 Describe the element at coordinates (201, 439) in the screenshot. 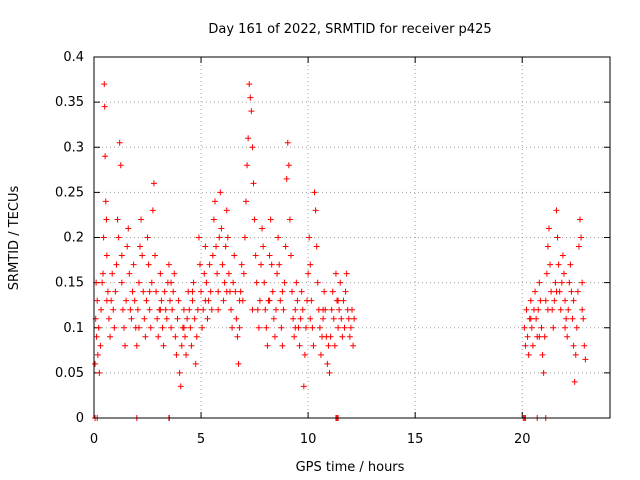

I see `x-tick-label: 5` at that location.